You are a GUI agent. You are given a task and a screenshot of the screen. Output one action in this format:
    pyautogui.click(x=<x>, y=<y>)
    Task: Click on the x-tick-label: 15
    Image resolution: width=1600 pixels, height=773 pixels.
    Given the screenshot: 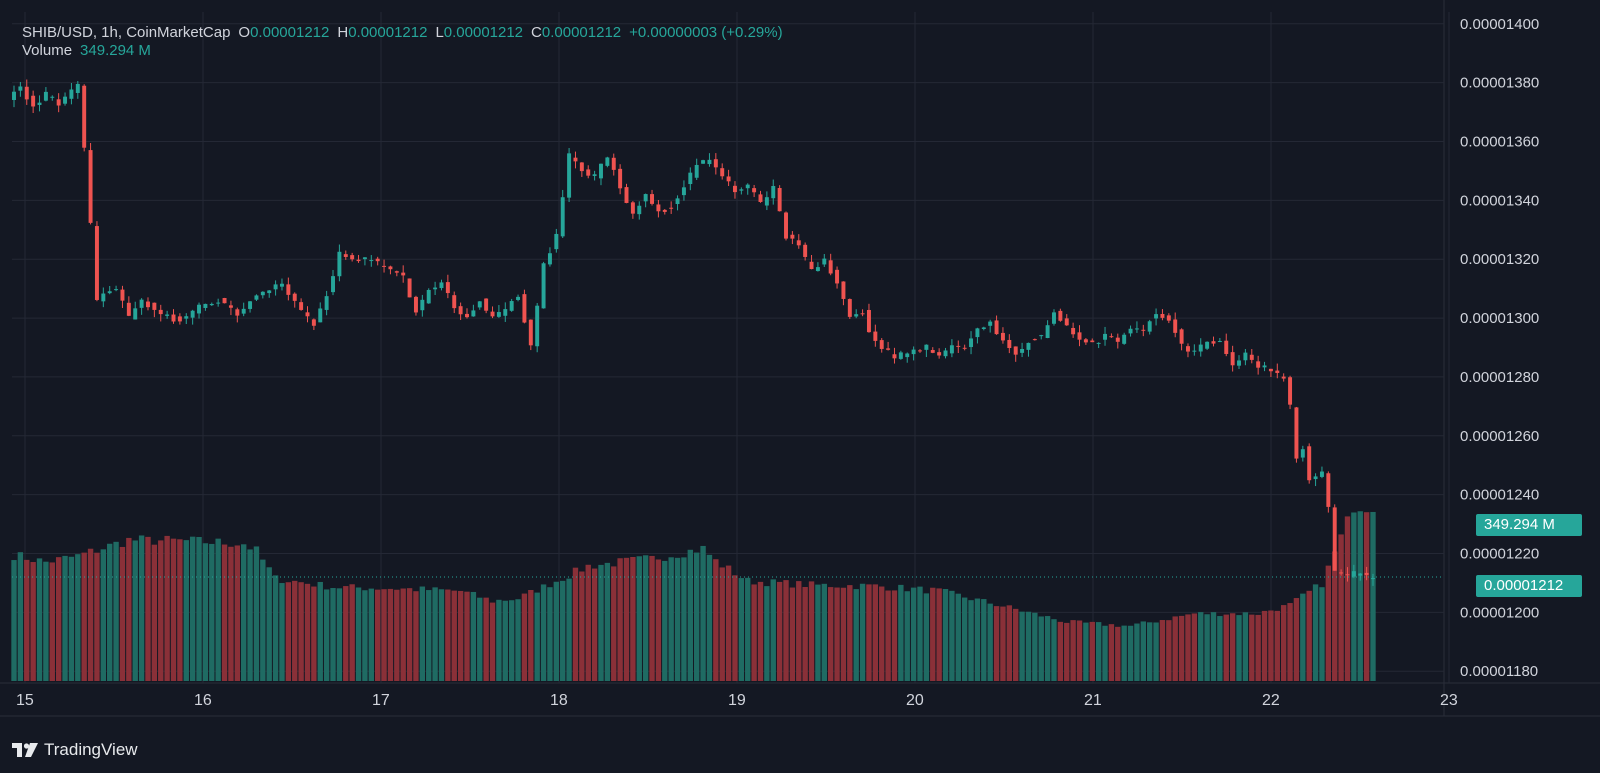 What is the action you would take?
    pyautogui.click(x=25, y=700)
    